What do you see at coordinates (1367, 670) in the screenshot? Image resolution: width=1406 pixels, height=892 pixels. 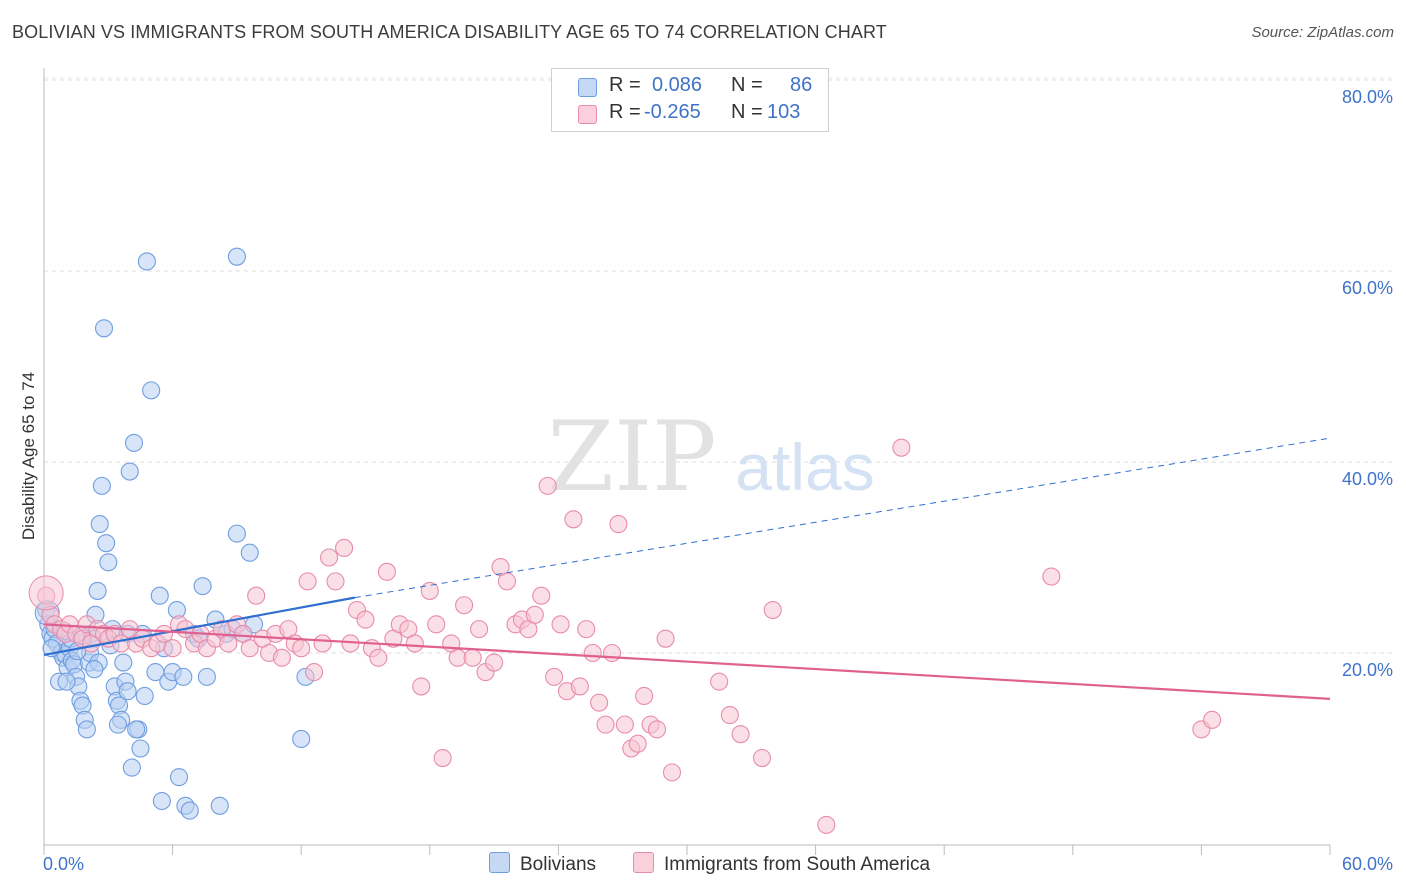 I see `y-tick-label: 20.0%` at bounding box center [1367, 670].